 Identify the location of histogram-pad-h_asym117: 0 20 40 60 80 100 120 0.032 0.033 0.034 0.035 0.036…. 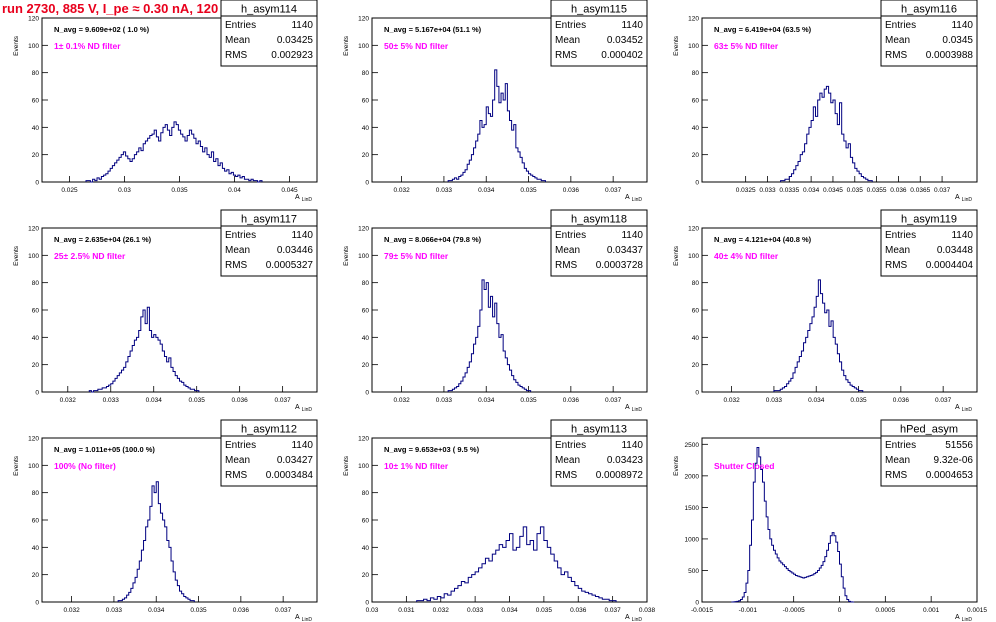
(165, 311).